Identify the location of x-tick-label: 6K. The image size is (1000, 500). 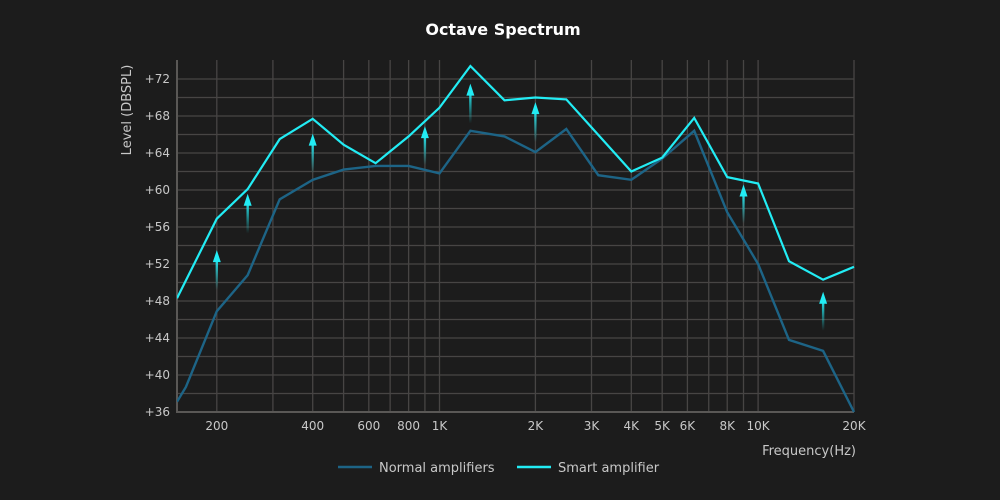
(688, 426).